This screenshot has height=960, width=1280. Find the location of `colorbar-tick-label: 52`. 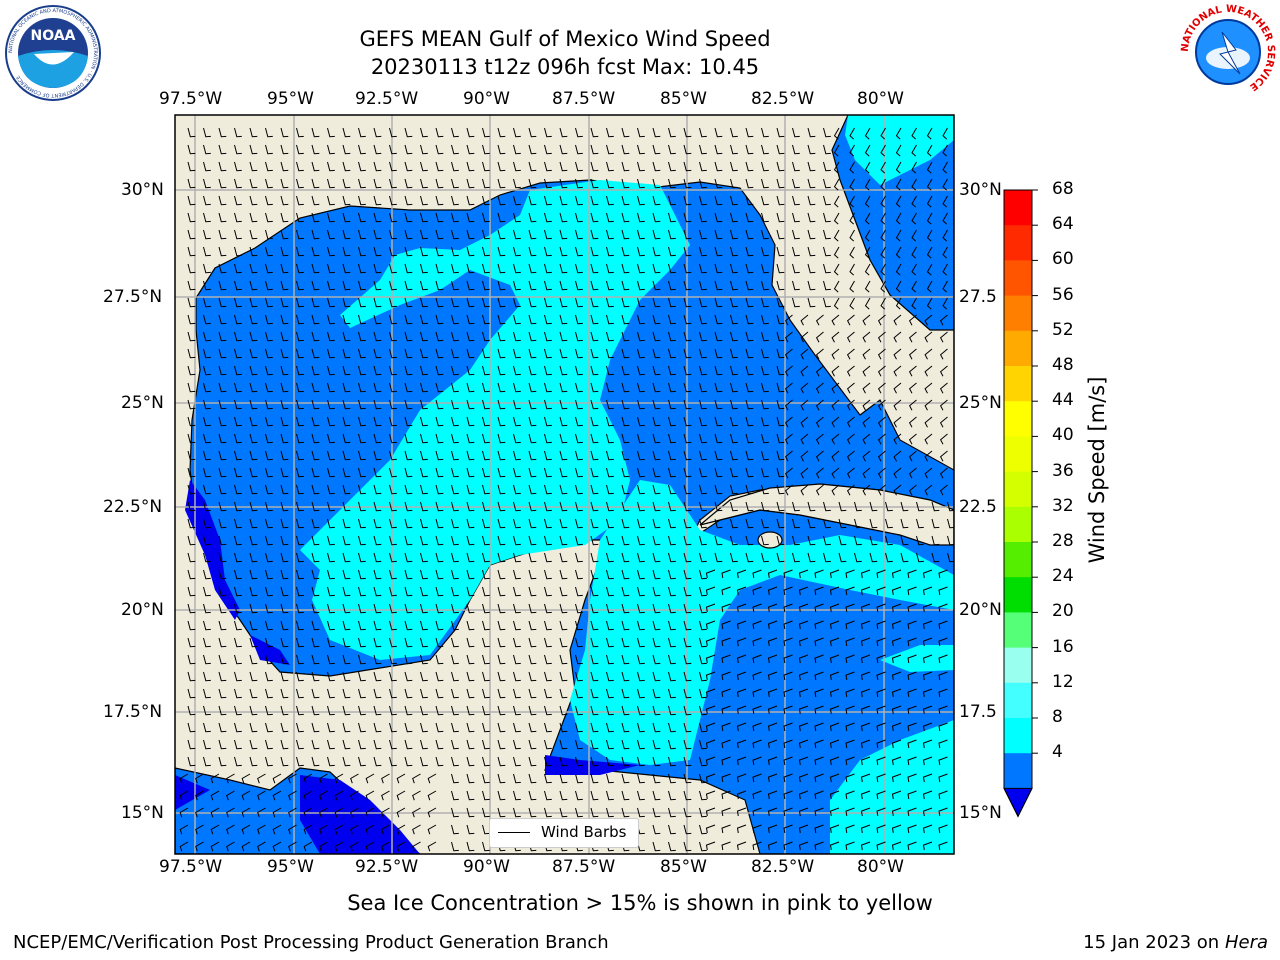

colorbar-tick-label: 52 is located at coordinates (1063, 329).